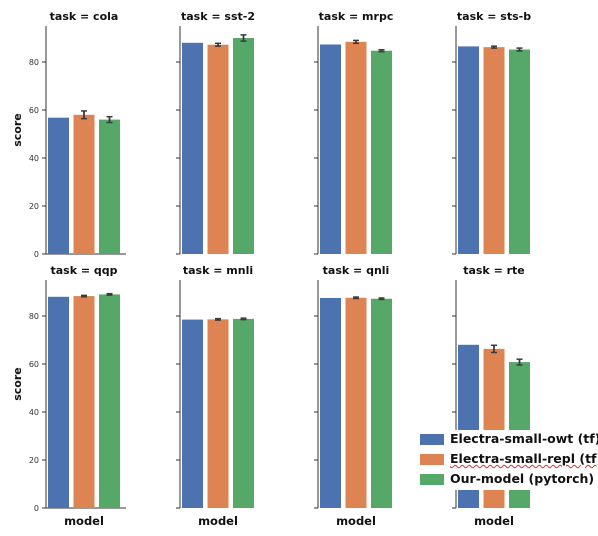 The image size is (598, 536). I want to click on legend-item-electra-small-repl: Electra-small-repl (tf), so click(505, 459).